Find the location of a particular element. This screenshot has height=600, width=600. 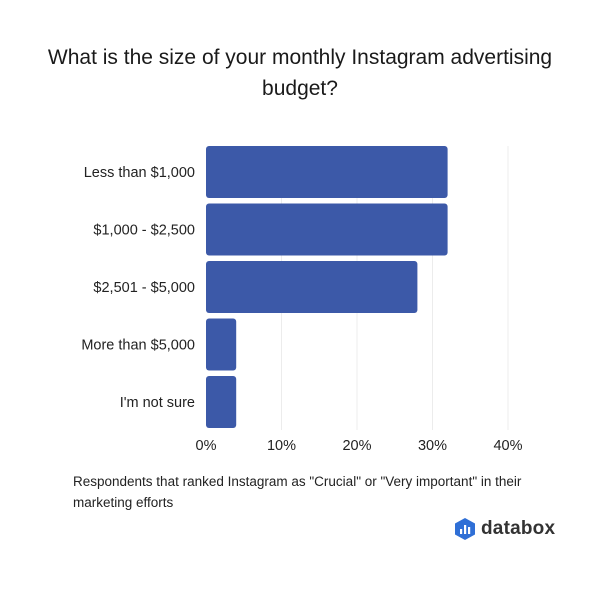

databox-logo: databox is located at coordinates (505, 529).